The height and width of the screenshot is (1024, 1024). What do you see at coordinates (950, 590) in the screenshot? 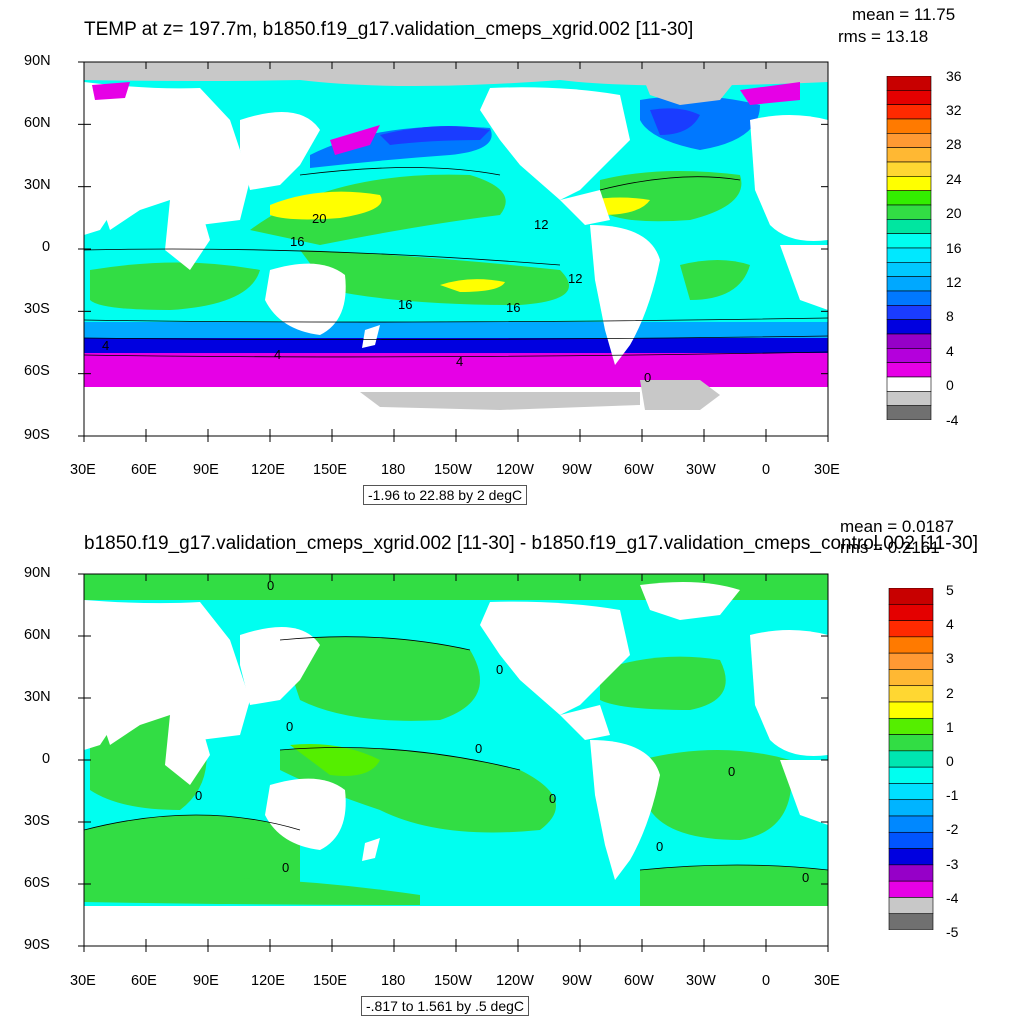
I see `panel2-cbar-label: 5` at bounding box center [950, 590].